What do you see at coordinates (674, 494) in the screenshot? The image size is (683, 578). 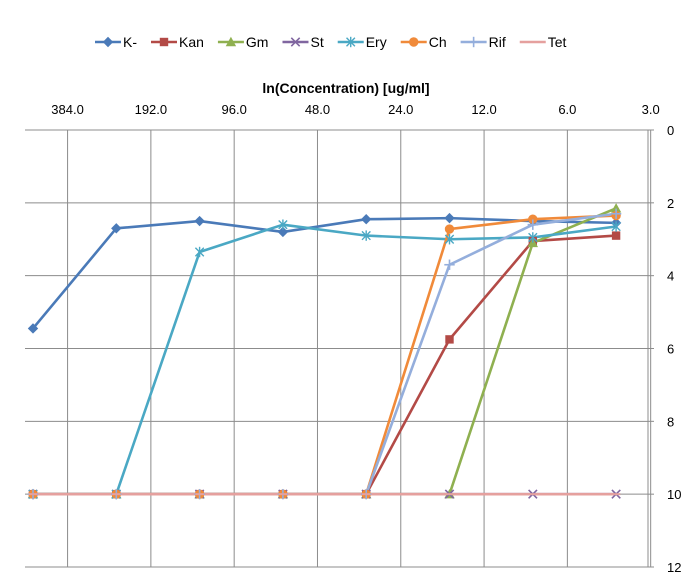 I see `y-tick-label: 10` at bounding box center [674, 494].